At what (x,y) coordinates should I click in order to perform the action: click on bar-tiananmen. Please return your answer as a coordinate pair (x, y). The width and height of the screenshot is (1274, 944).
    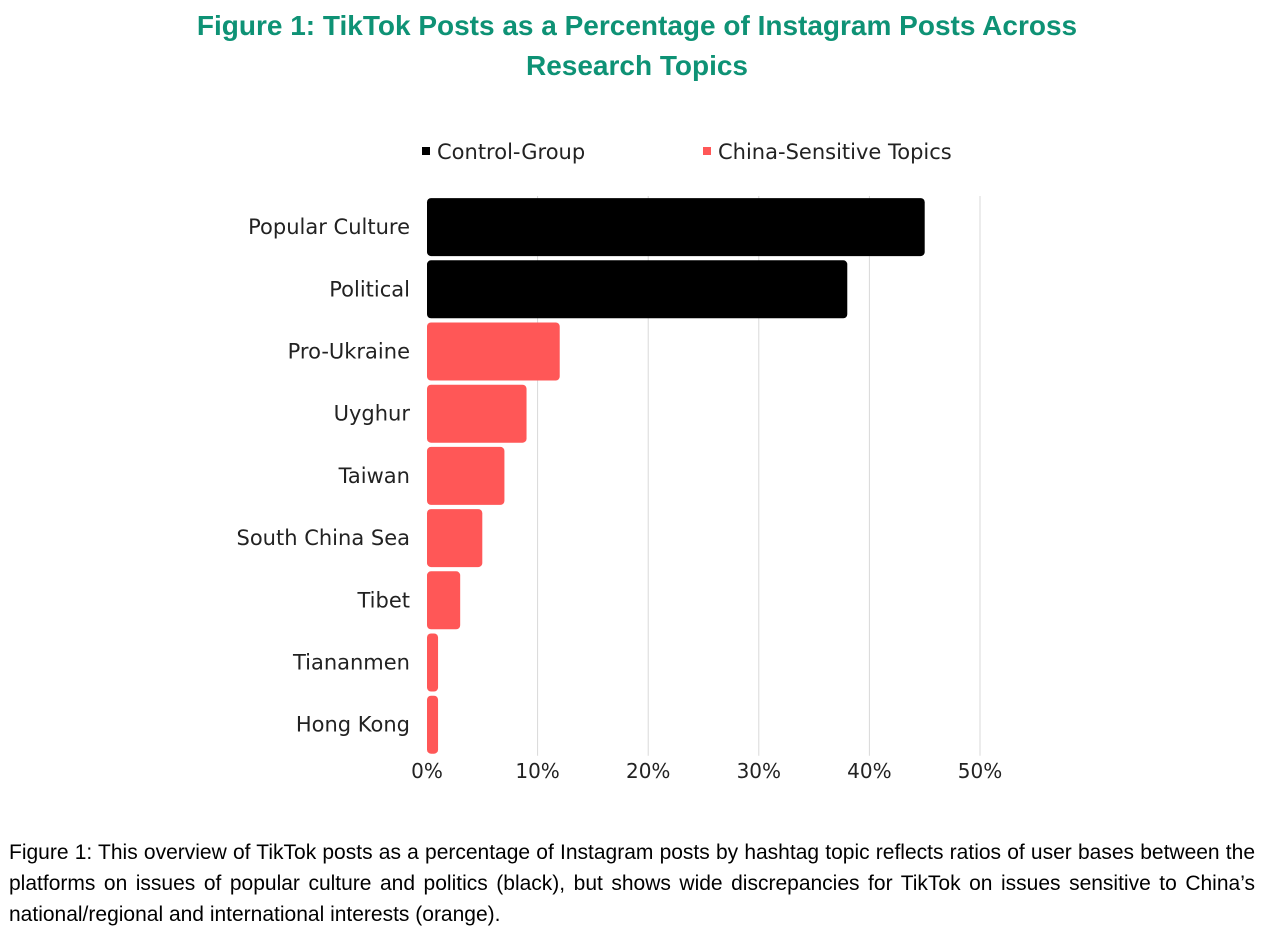
    Looking at the image, I should click on (433, 662).